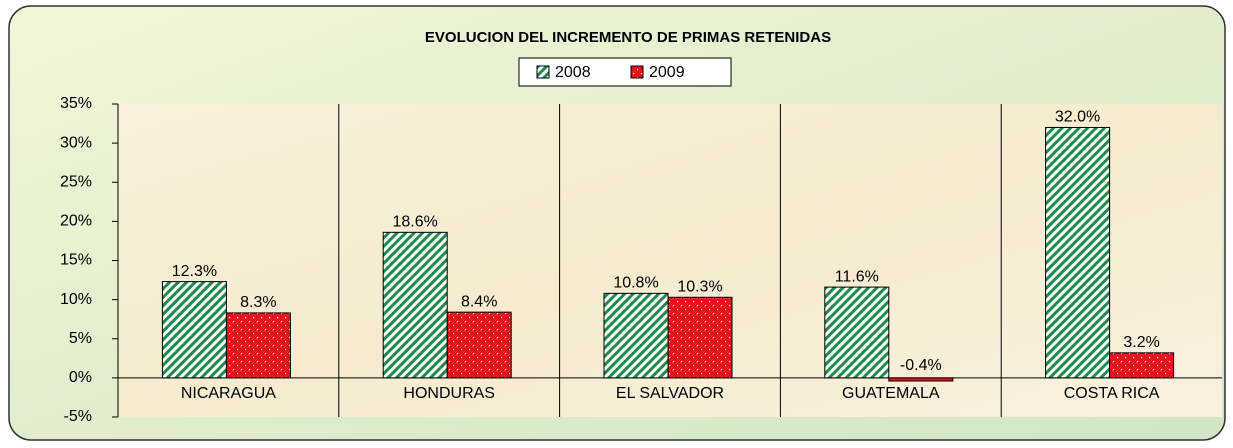 The image size is (1233, 448). Describe the element at coordinates (1112, 393) in the screenshot. I see `x-tick-label: COSTA RICA` at that location.